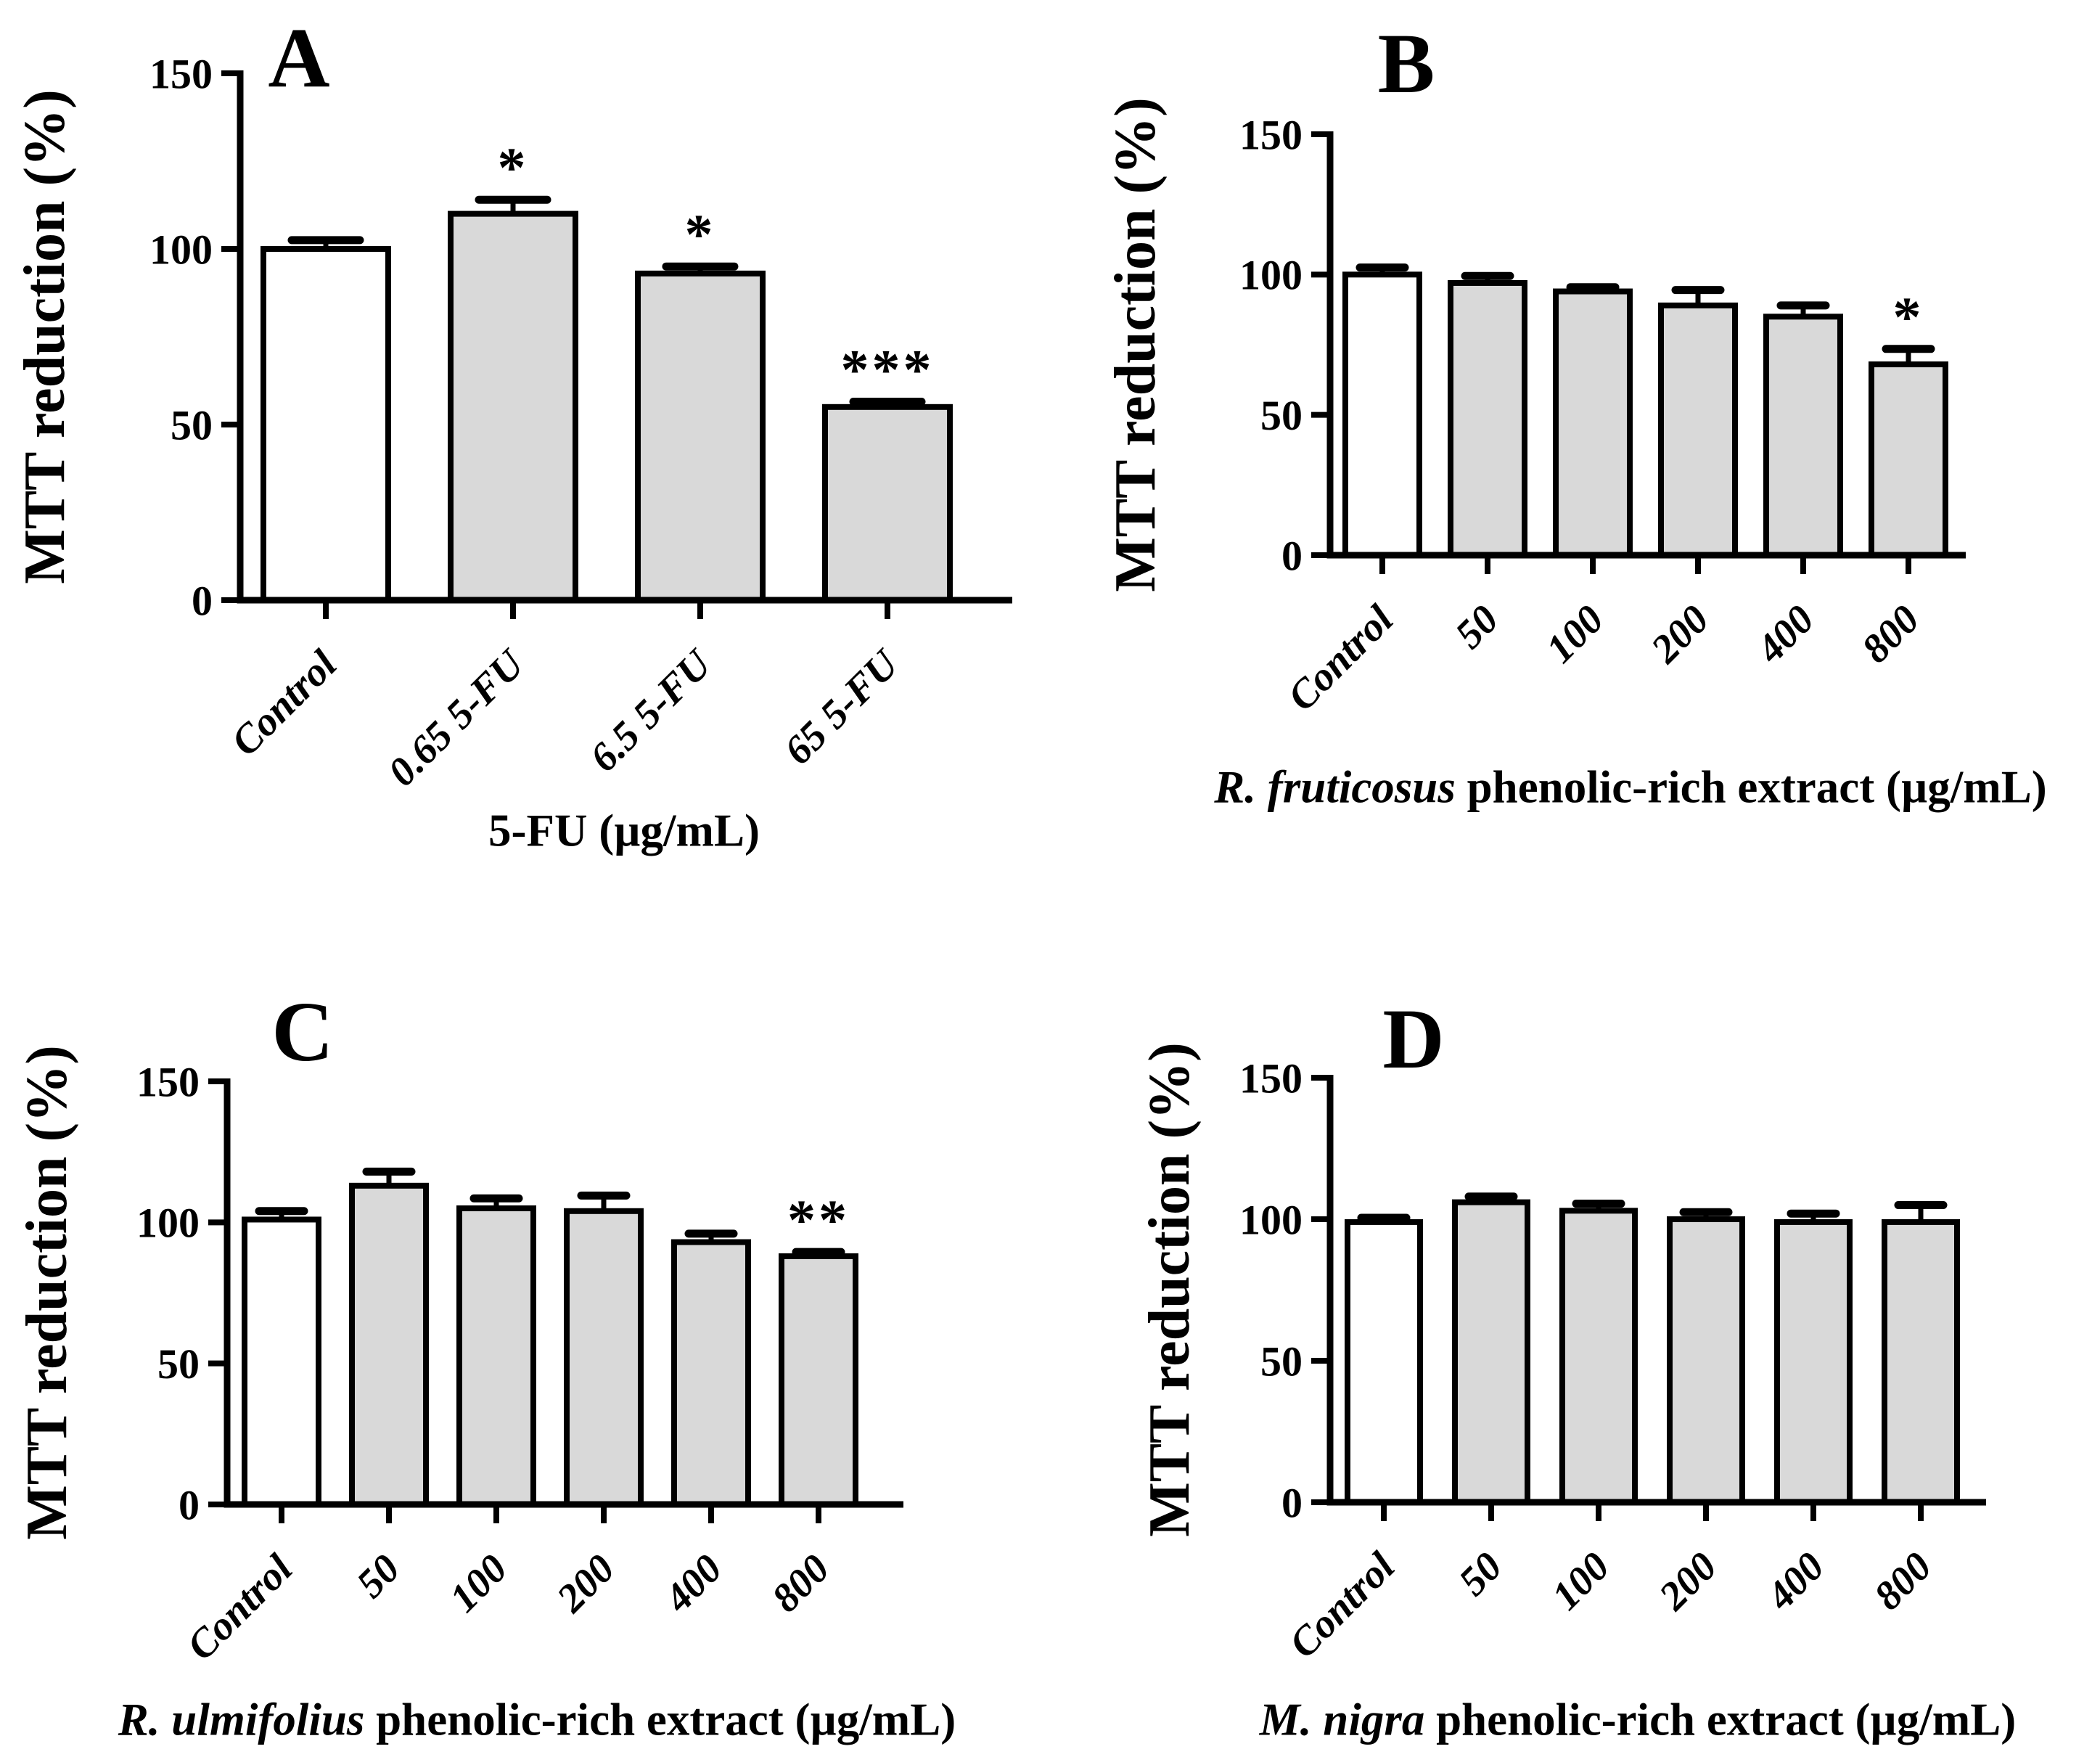 The width and height of the screenshot is (2100, 1757). Describe the element at coordinates (1406, 63) in the screenshot. I see `panel-letter-b: B` at that location.